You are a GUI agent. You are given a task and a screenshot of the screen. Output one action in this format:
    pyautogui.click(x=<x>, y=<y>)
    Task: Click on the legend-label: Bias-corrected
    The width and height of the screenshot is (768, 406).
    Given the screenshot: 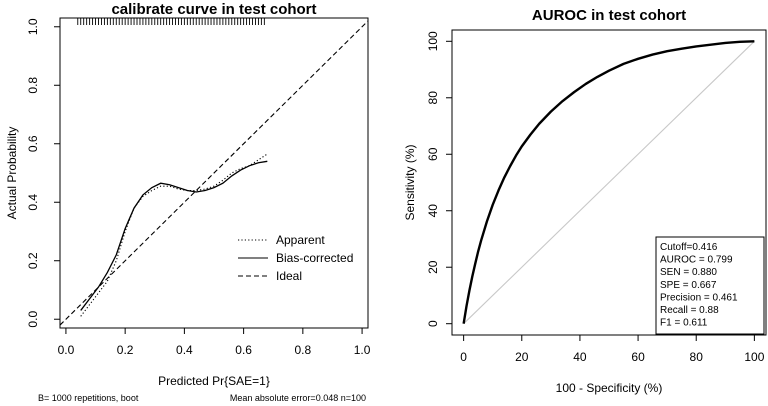 What is the action you would take?
    pyautogui.click(x=314, y=258)
    